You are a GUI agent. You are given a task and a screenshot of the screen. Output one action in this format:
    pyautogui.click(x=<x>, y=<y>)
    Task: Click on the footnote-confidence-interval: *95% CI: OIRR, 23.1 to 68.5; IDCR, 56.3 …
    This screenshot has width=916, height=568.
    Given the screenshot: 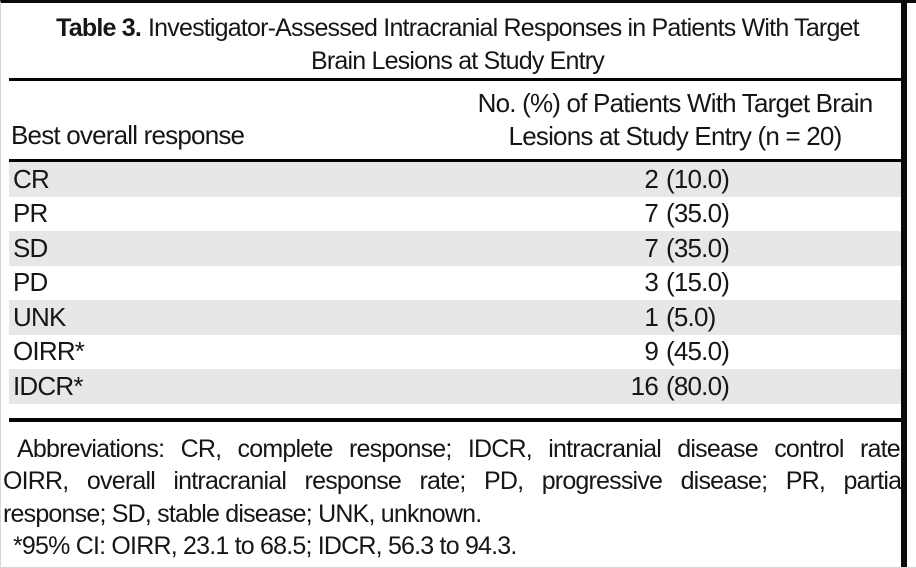 What is the action you would take?
    pyautogui.click(x=265, y=546)
    